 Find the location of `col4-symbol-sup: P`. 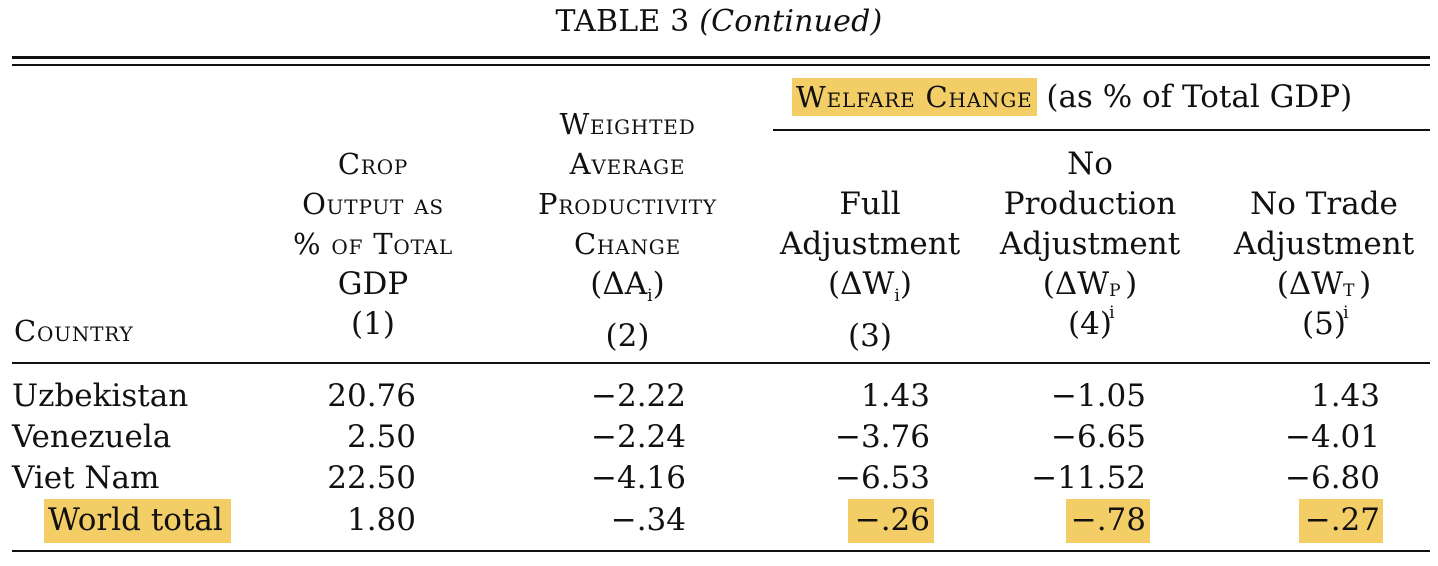

col4-symbol-sup: P is located at coordinates (1115, 291).